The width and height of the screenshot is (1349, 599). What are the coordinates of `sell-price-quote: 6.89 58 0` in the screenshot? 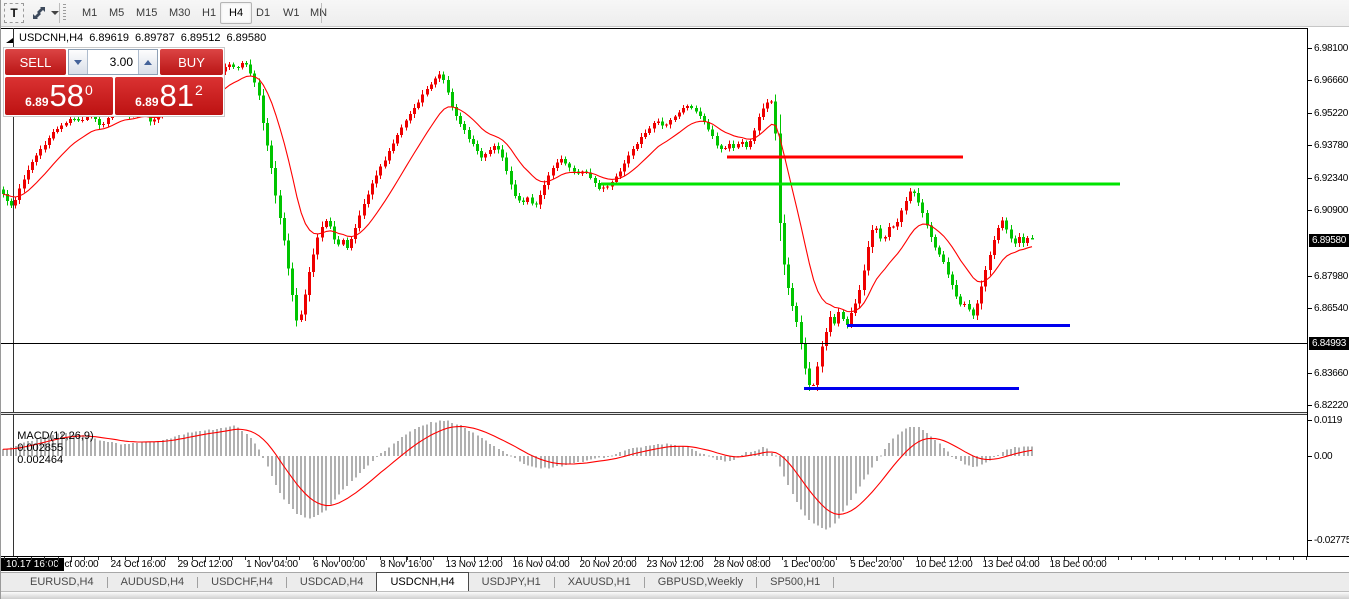 It's located at (59, 96).